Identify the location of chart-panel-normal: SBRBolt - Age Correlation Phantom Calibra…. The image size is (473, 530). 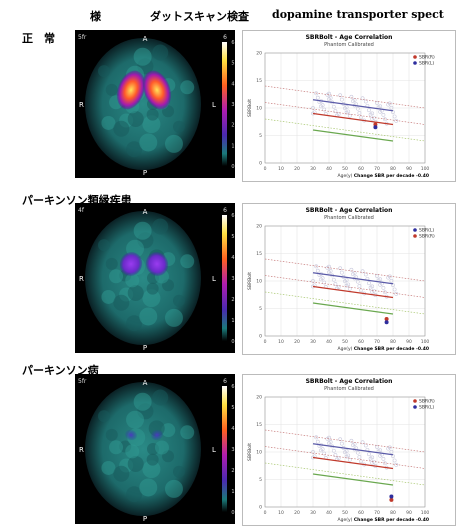
(349, 106).